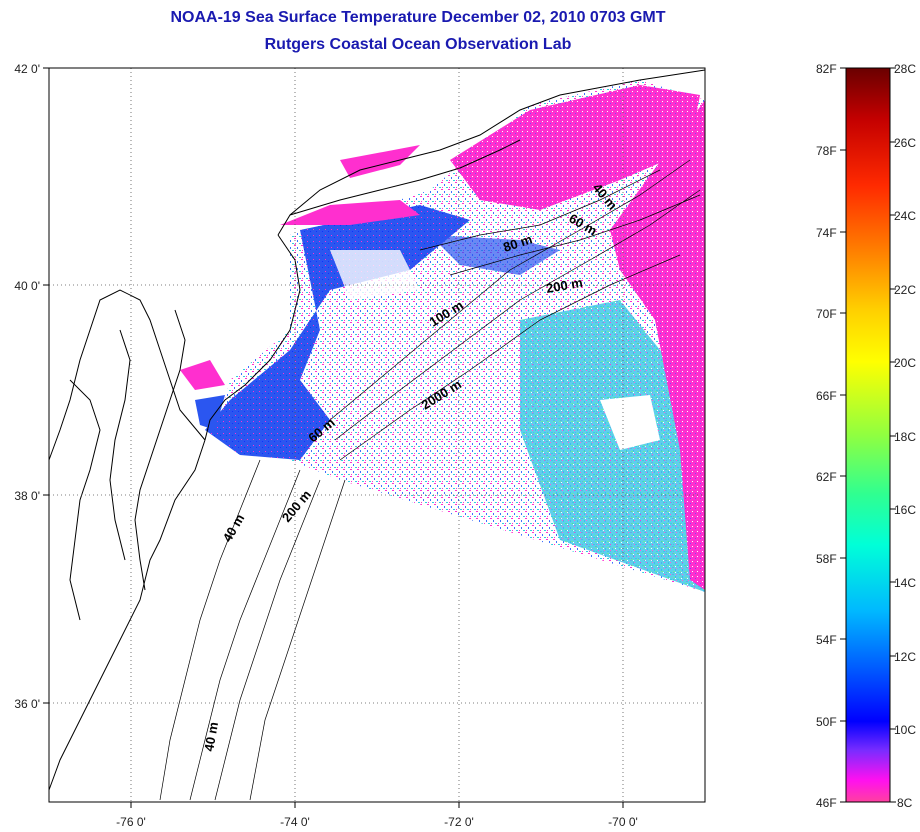 The height and width of the screenshot is (832, 920). Describe the element at coordinates (905, 510) in the screenshot. I see `colorbar-c-label: 16C` at that location.